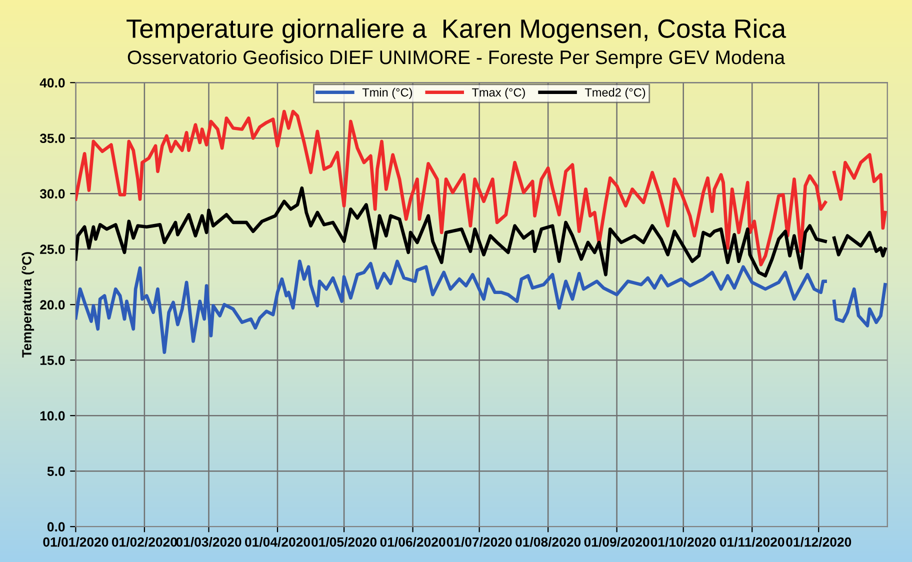  What do you see at coordinates (56, 527) in the screenshot?
I see `y-tick-label: 0.0` at bounding box center [56, 527].